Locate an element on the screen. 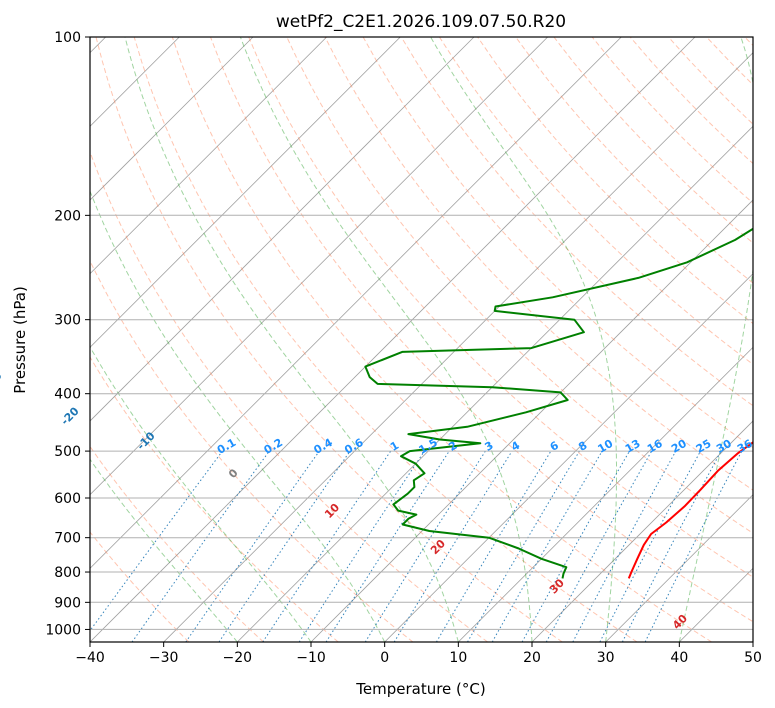 This screenshot has height=708, width=775. mixing-ratio-label: 16 is located at coordinates (655, 446).